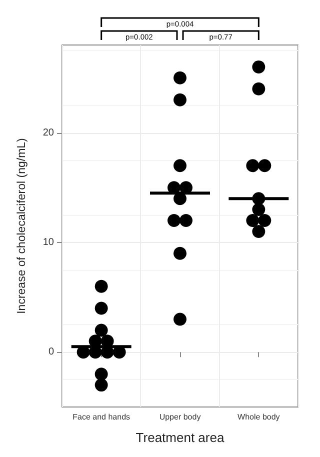 The image size is (320, 457). What do you see at coordinates (259, 417) in the screenshot?
I see `x-tick-label: Whole body` at bounding box center [259, 417].